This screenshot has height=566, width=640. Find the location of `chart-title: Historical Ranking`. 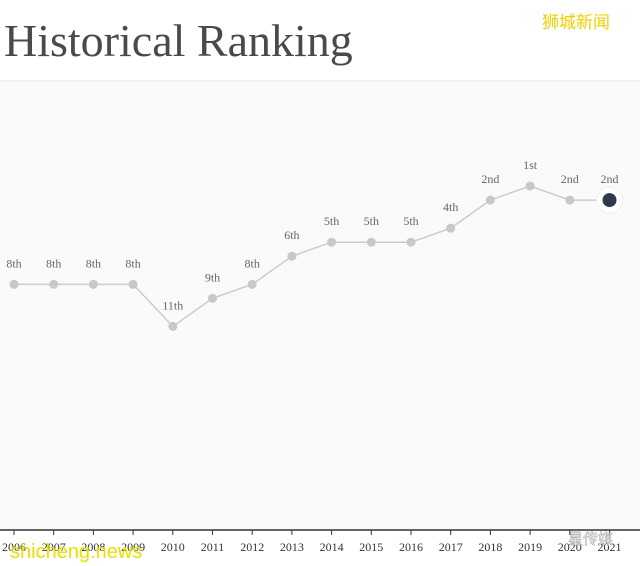

chart-title: Historical Ranking is located at coordinates (178, 40).